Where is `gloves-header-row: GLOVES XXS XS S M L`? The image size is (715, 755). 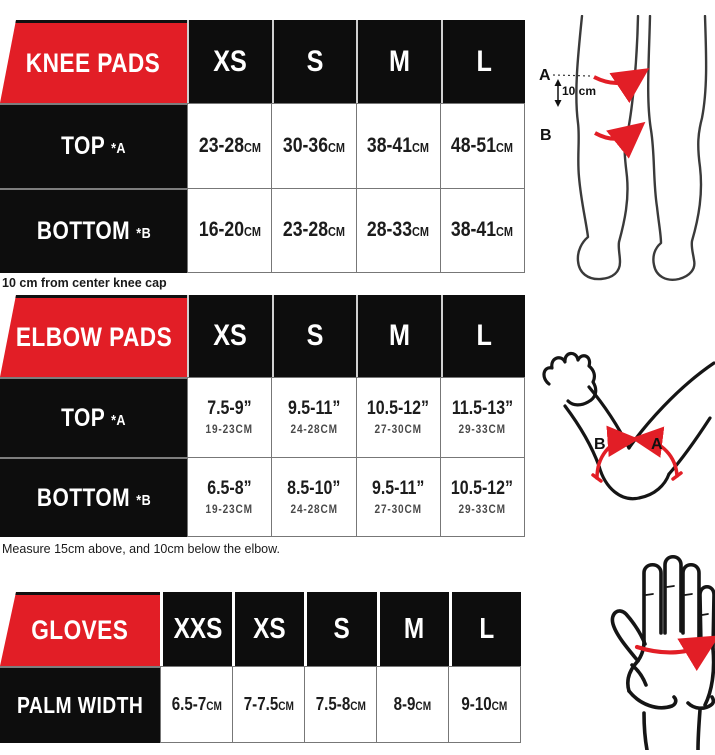
gloves-header-row: GLOVES XXS XS S M L is located at coordinates (261, 629).